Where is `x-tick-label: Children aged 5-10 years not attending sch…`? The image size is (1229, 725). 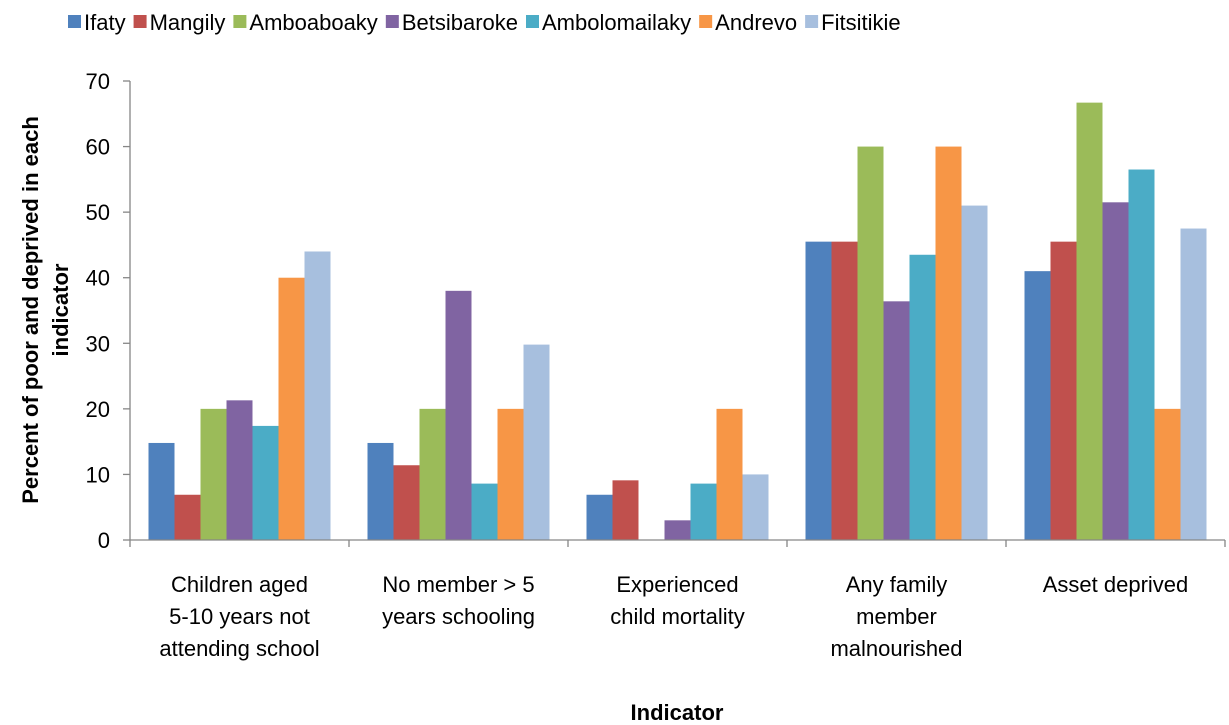 x-tick-label: Children aged 5-10 years not attending sch… is located at coordinates (239, 616).